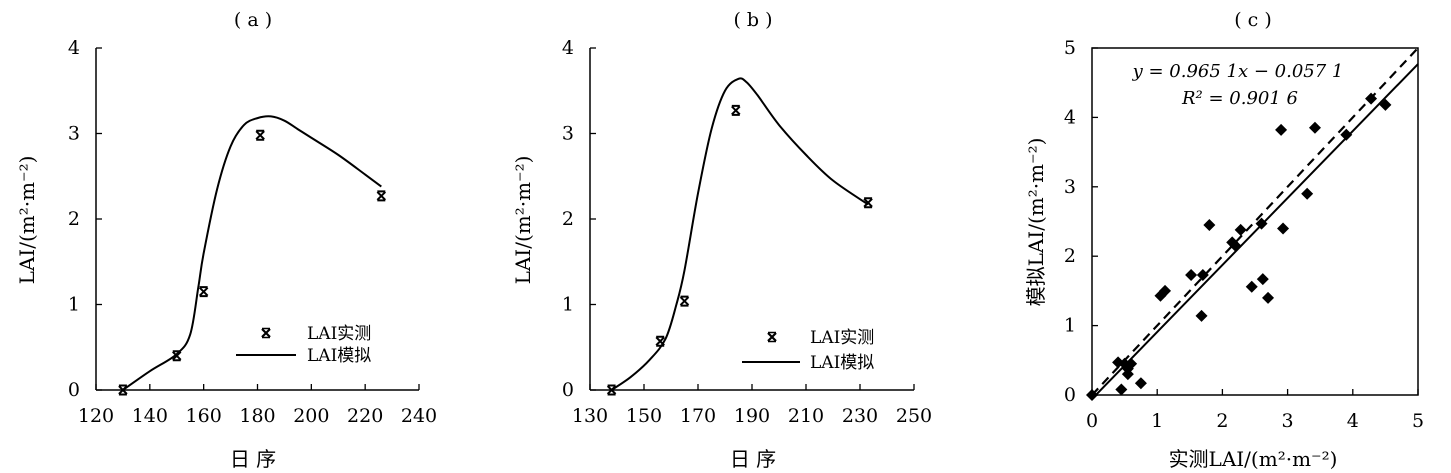  Describe the element at coordinates (204, 416) in the screenshot. I see `x-tick-label: 160` at that location.